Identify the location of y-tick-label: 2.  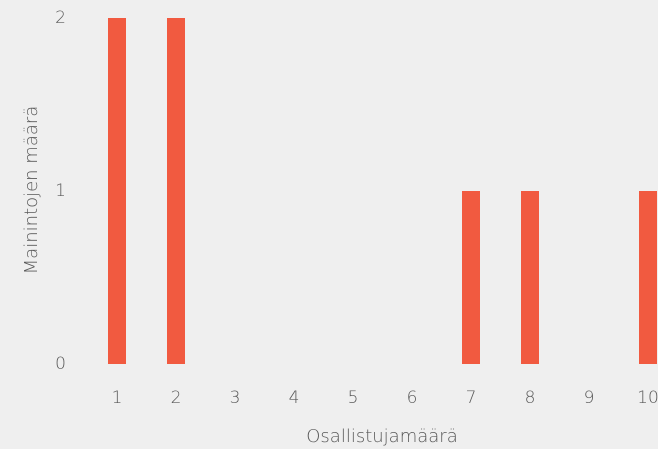
(60, 18).